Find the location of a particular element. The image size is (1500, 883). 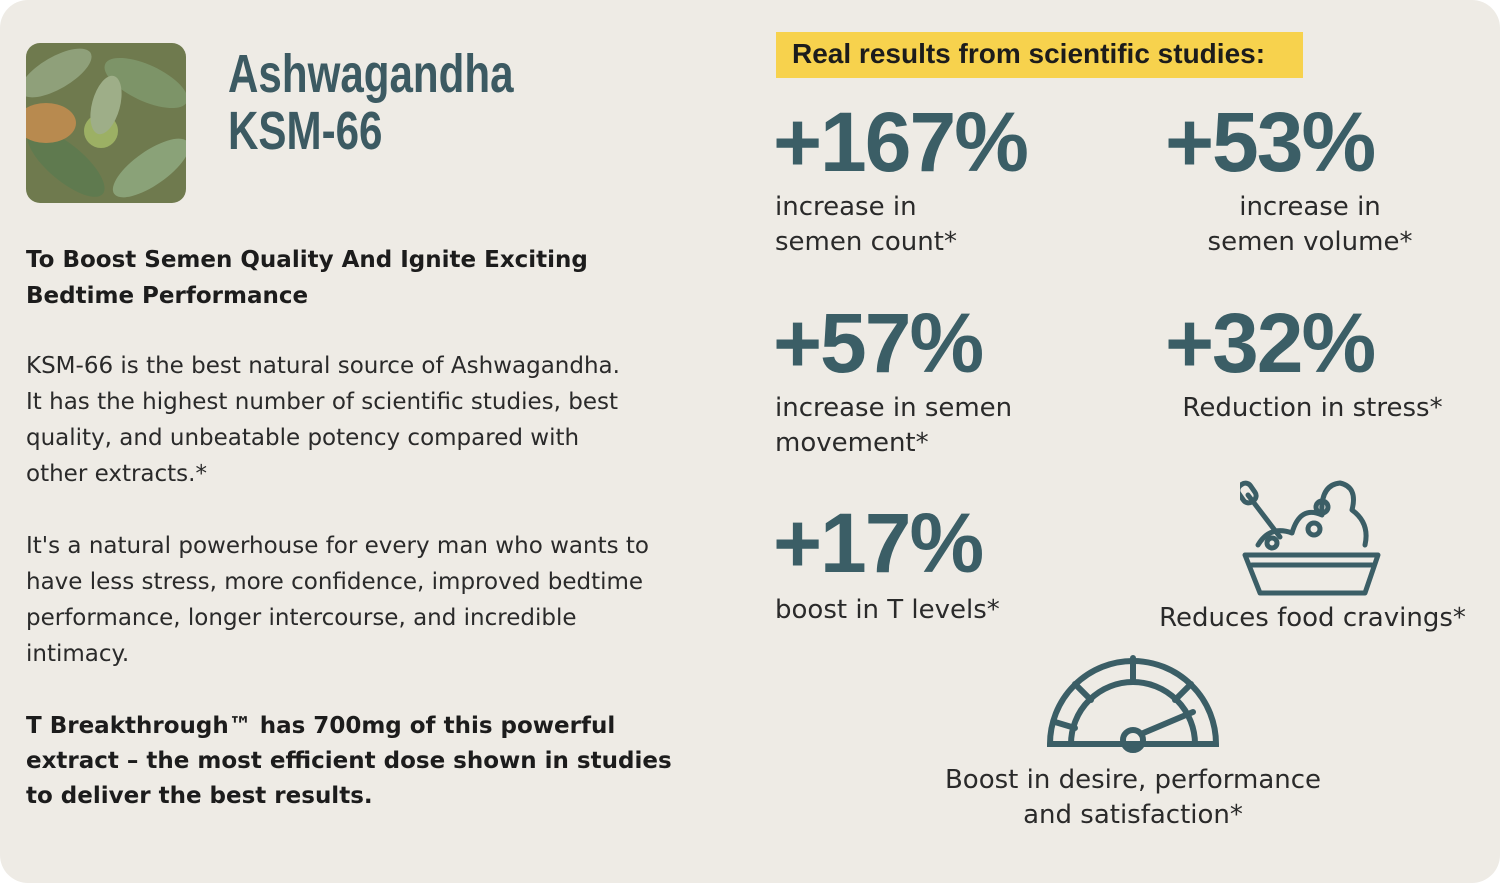

stat-label: increase in semen movement* is located at coordinates (894, 425).